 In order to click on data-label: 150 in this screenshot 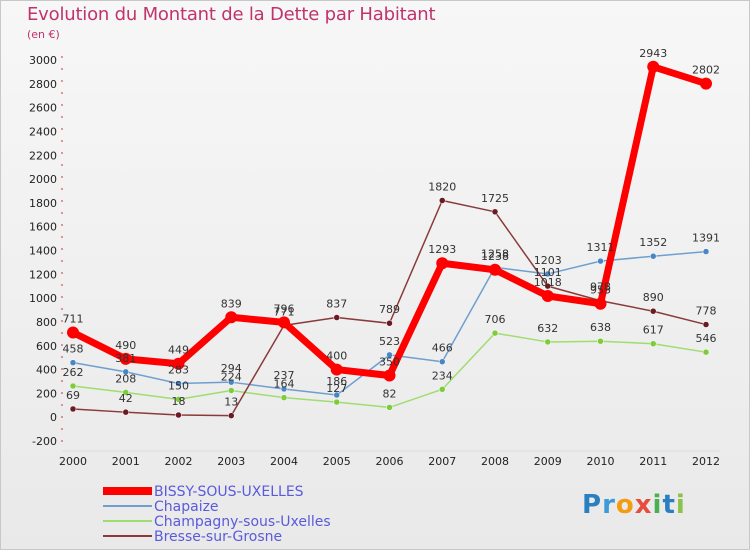, I will do `click(178, 385)`.